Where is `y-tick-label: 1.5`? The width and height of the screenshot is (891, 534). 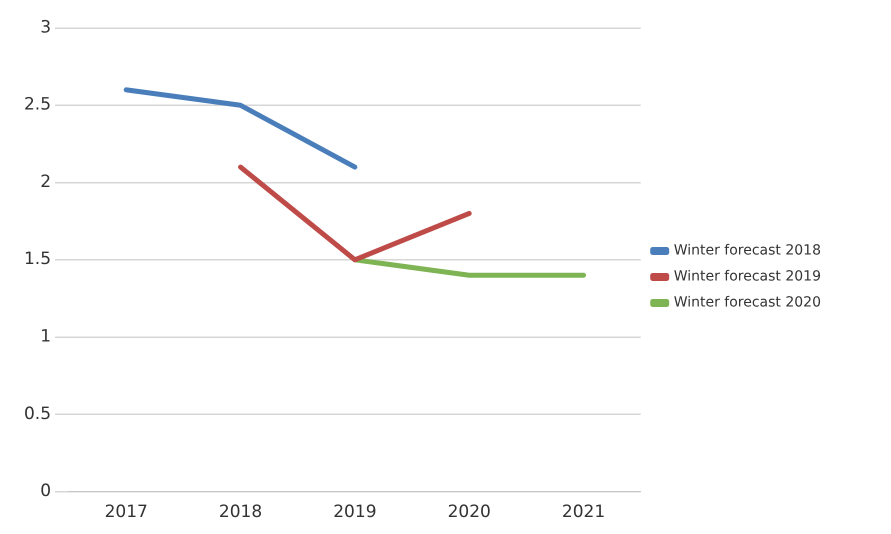 y-tick-label: 1.5 is located at coordinates (38, 259).